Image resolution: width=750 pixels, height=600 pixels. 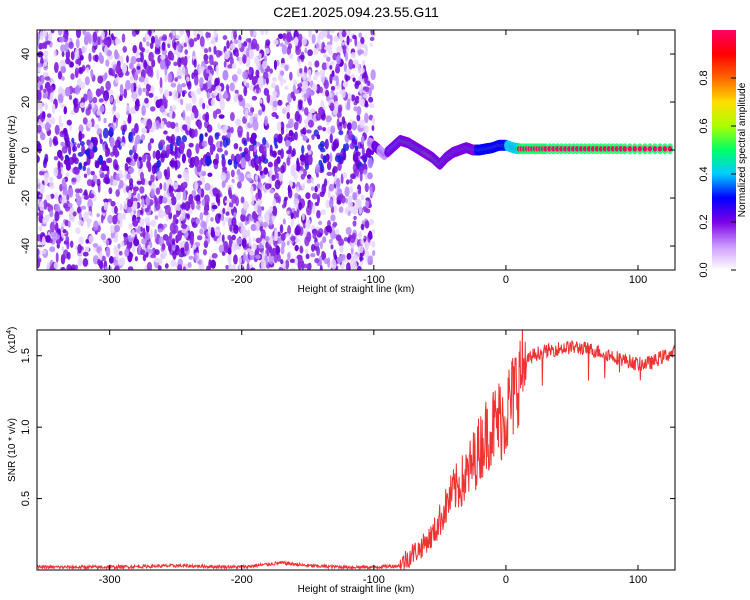 What do you see at coordinates (356, 289) in the screenshot?
I see `top-x-axis-label: Height of straight line (km)` at bounding box center [356, 289].